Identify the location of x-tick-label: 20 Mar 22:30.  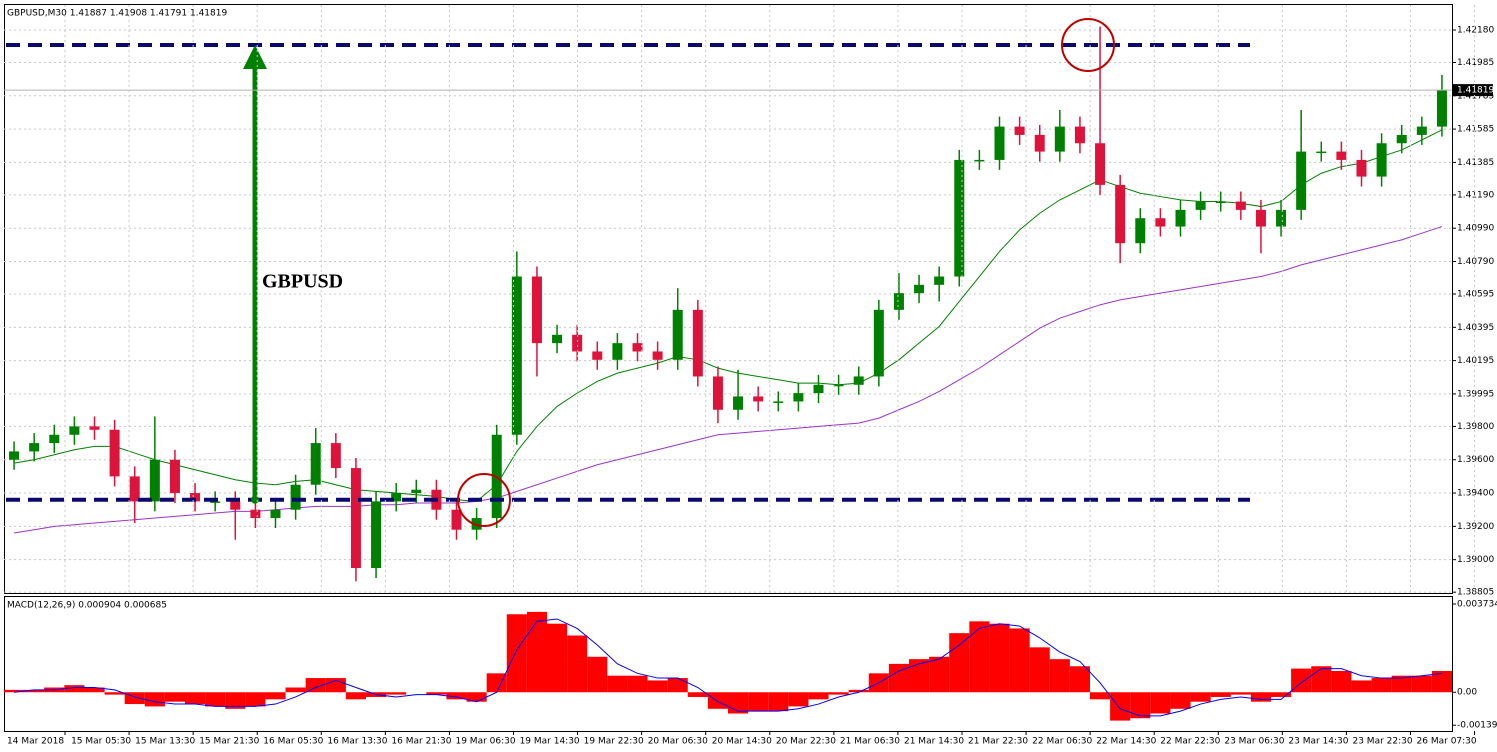
(806, 742).